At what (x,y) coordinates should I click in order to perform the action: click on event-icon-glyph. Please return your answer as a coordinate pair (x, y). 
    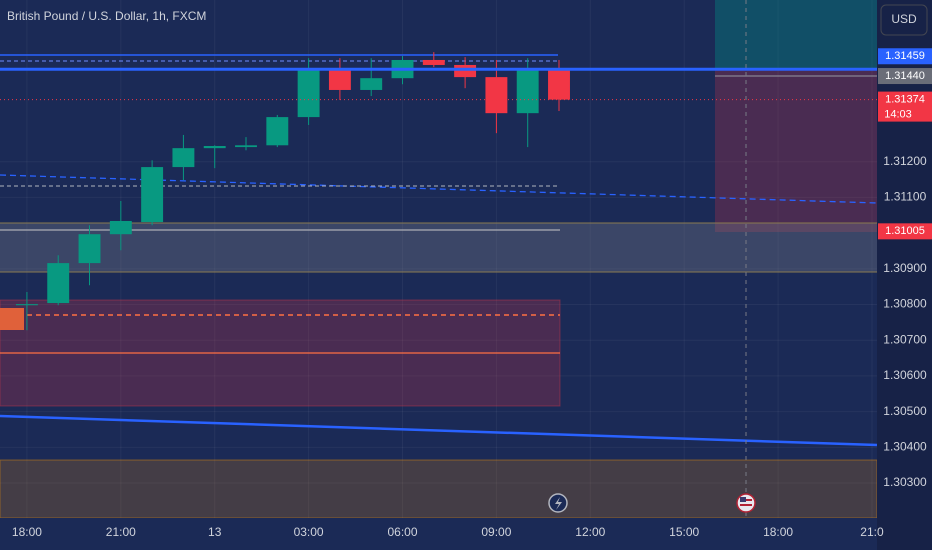
    Looking at the image, I should click on (558, 503).